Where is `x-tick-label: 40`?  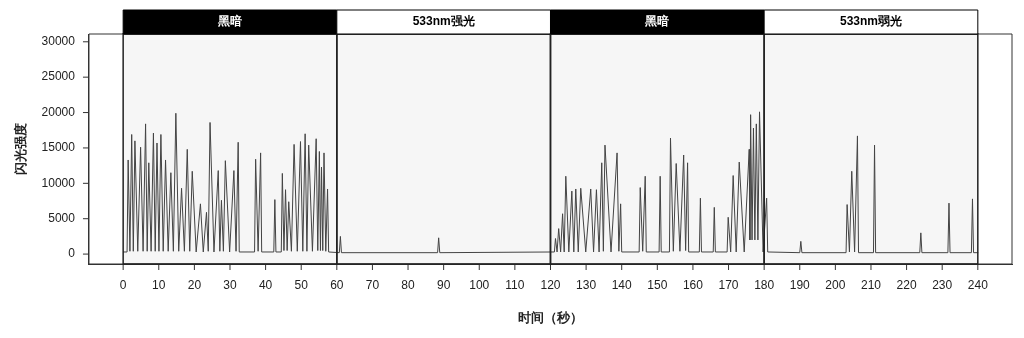
x-tick-label: 40 is located at coordinates (265, 284).